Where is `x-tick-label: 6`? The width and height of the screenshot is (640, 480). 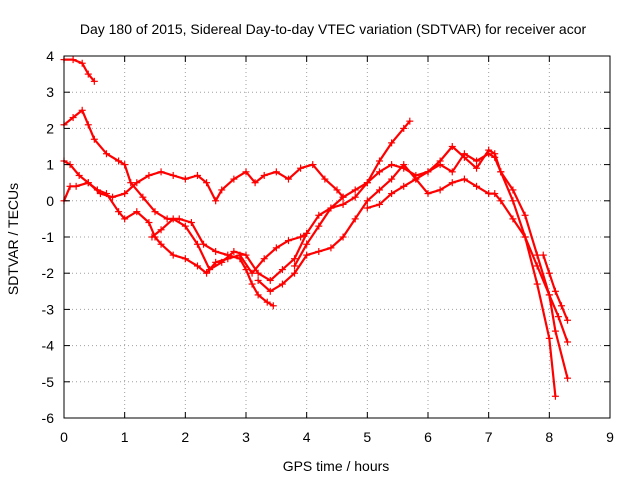
x-tick-label: 6 is located at coordinates (428, 437).